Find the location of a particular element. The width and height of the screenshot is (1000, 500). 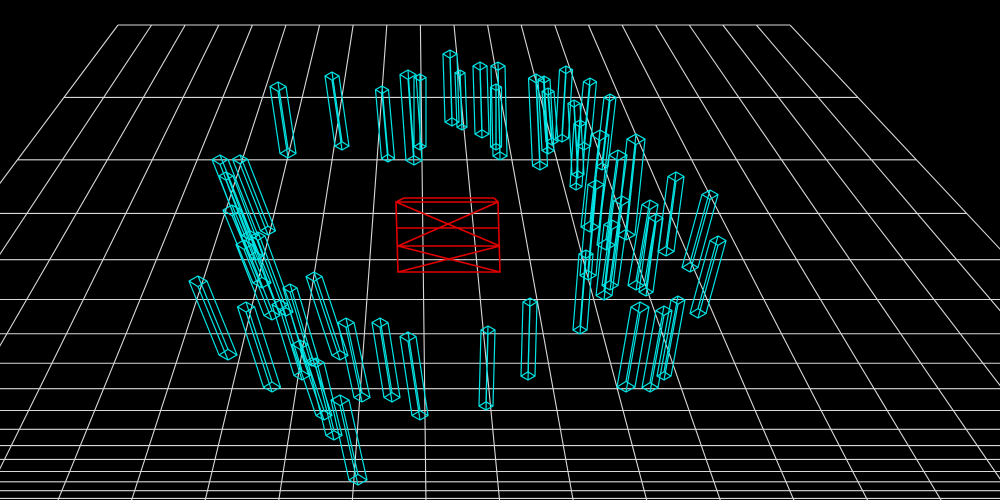

target-box is located at coordinates (448, 235).